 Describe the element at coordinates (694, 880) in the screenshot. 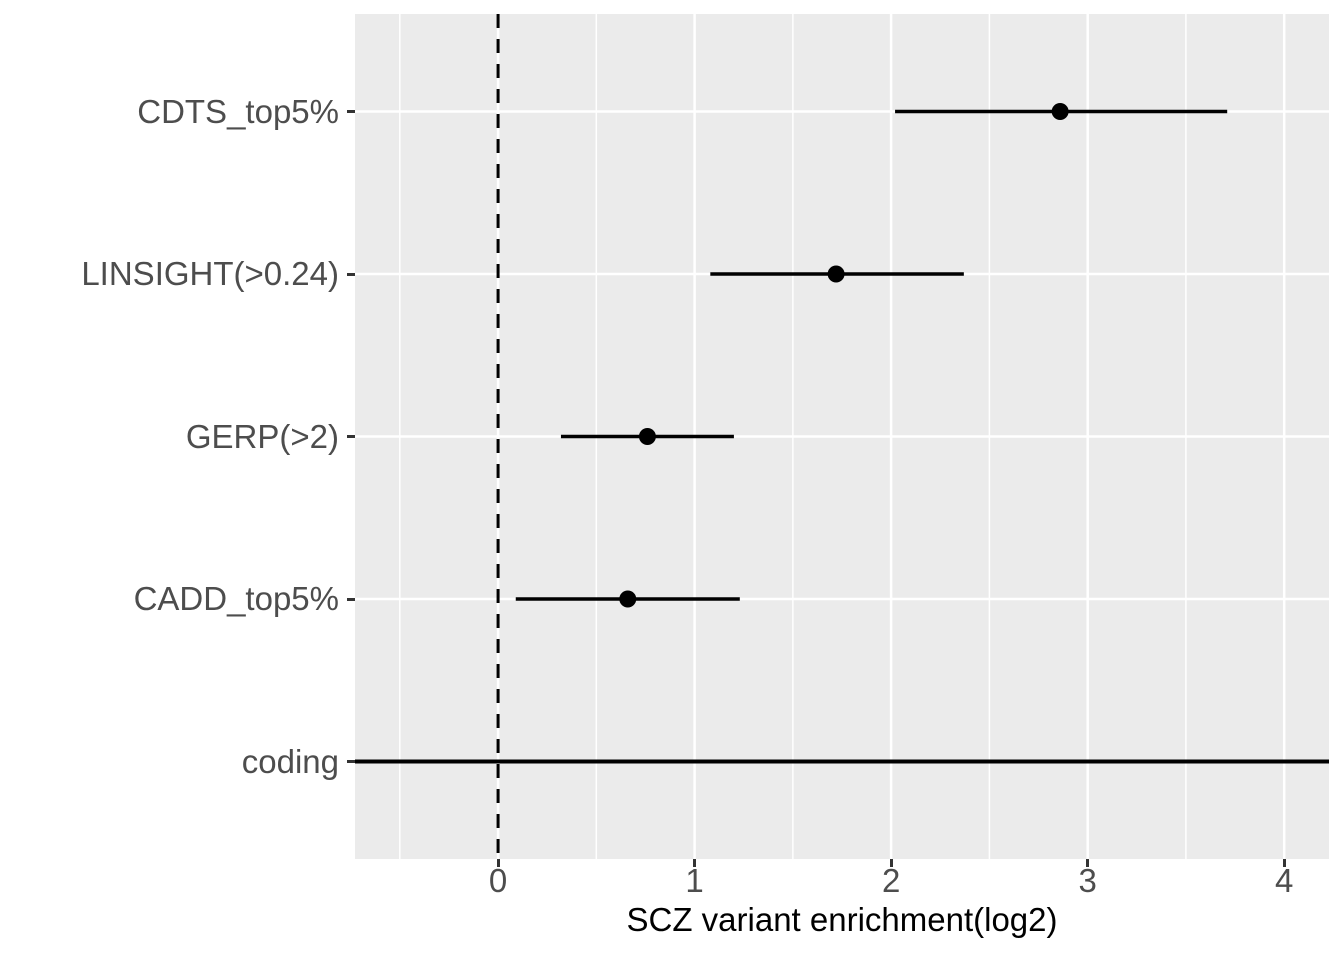

I see `x-tick-label: 1` at that location.